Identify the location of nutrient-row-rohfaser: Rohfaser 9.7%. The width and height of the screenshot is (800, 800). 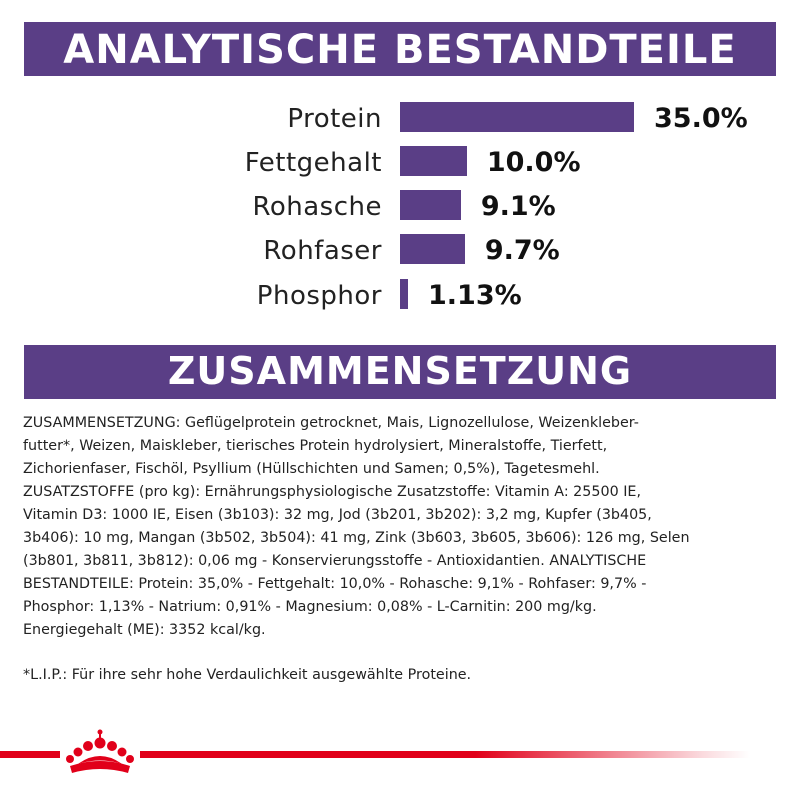
(400, 251).